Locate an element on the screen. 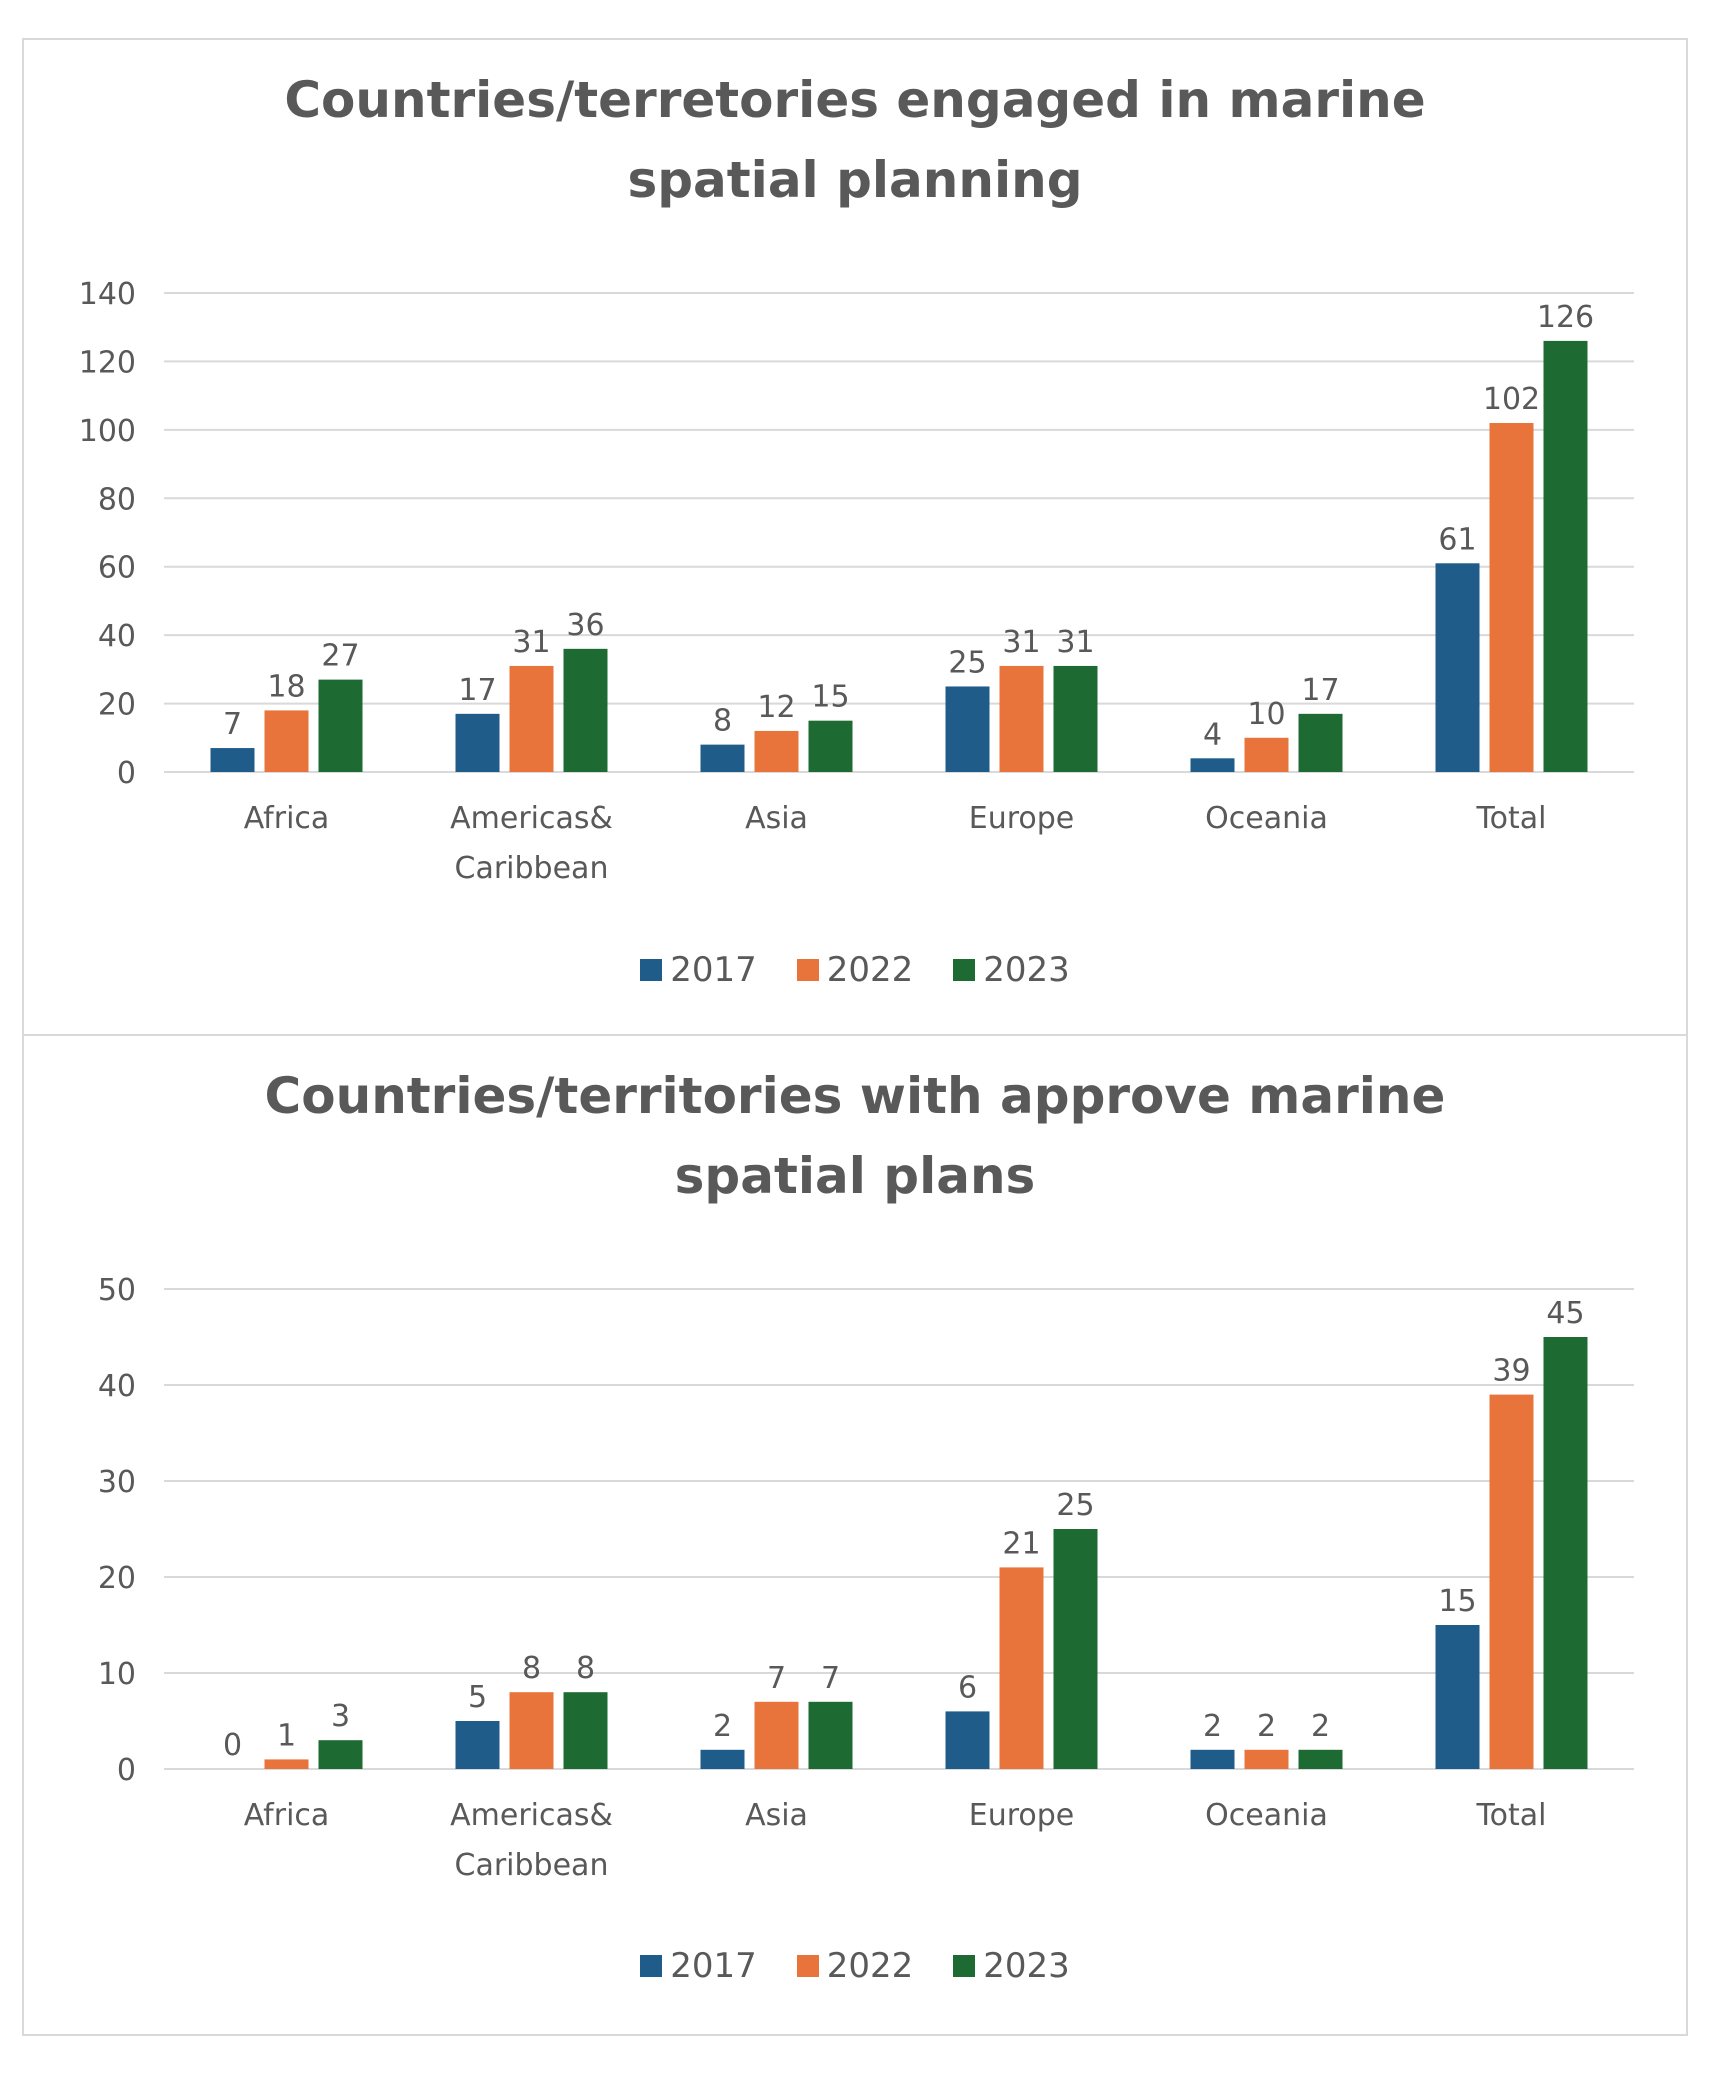 The image size is (1717, 2074). data-label: 36 is located at coordinates (585, 625).